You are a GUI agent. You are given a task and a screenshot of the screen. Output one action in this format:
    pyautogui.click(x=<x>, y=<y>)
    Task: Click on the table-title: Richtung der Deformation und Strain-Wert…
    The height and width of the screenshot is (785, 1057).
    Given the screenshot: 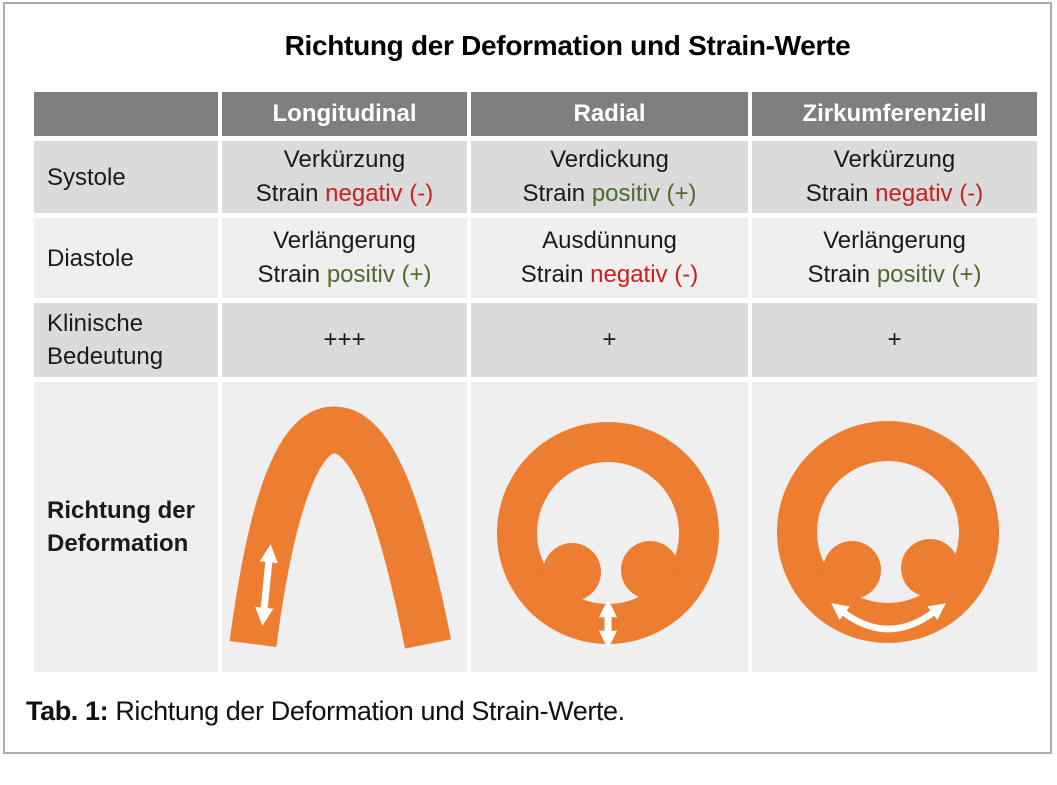 What is the action you would take?
    pyautogui.click(x=567, y=45)
    